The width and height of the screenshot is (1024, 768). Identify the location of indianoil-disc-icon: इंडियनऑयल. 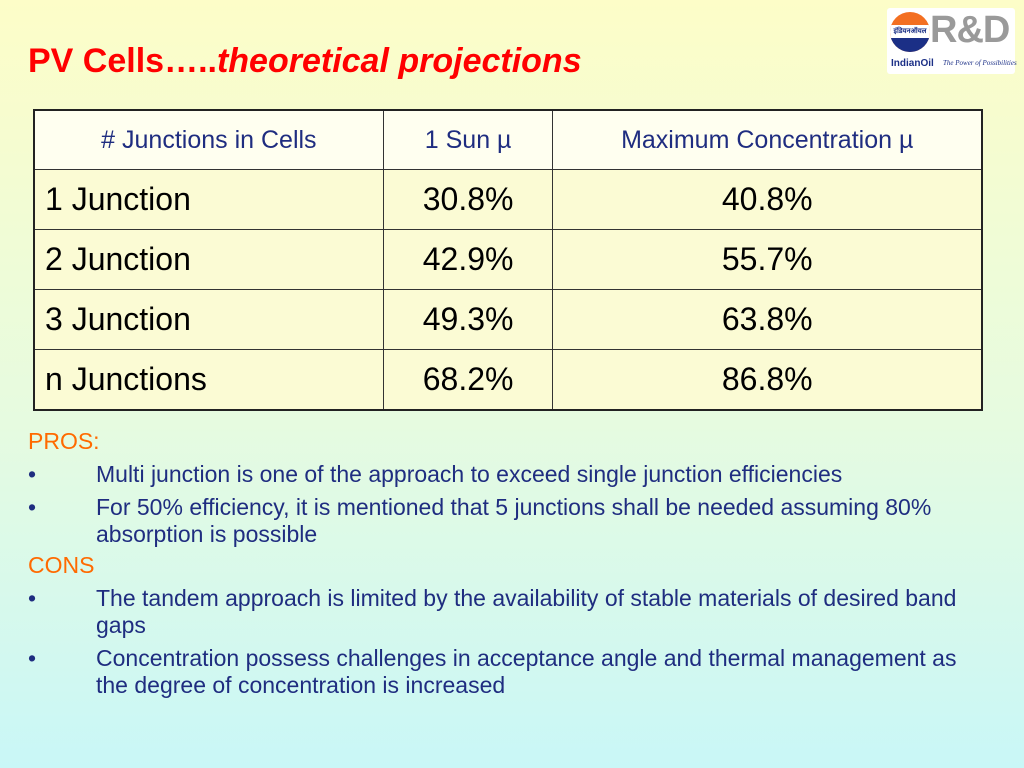
(910, 32).